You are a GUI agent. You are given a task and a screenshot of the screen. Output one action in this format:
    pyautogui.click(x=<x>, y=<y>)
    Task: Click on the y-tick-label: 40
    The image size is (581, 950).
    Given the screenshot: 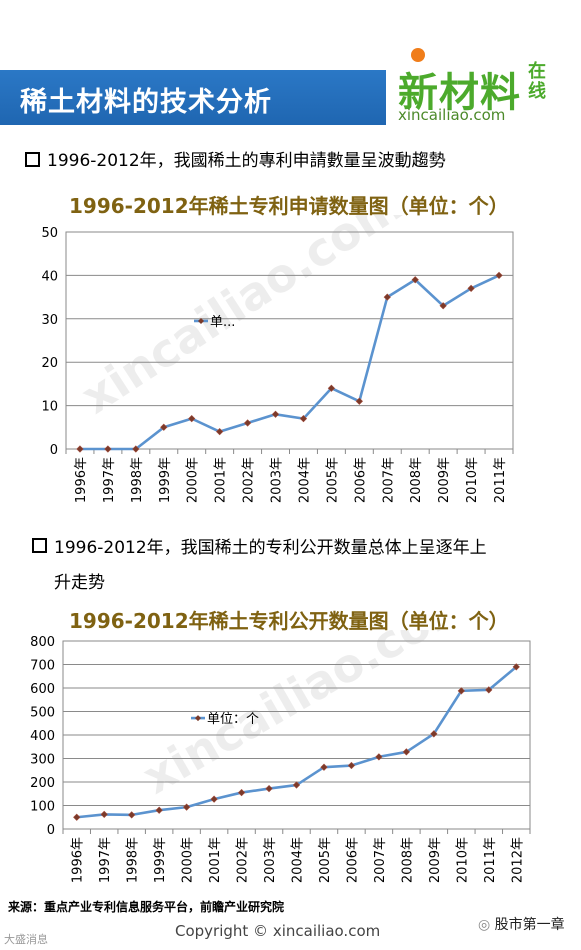 What is the action you would take?
    pyautogui.click(x=49, y=276)
    